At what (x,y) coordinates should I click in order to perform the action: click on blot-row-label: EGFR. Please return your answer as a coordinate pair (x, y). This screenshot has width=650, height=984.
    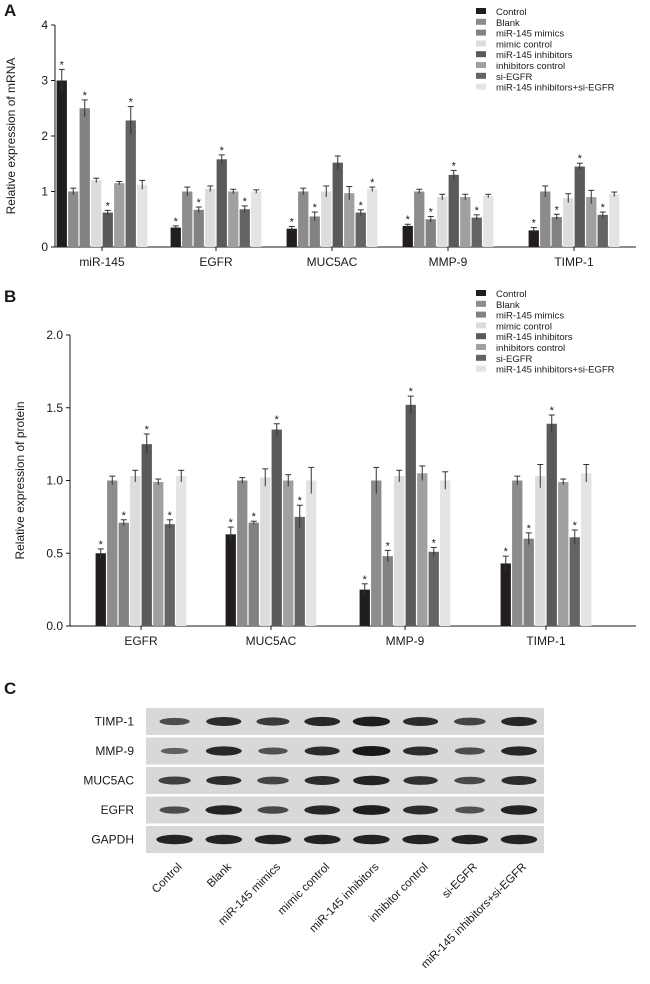
    Looking at the image, I should click on (118, 810).